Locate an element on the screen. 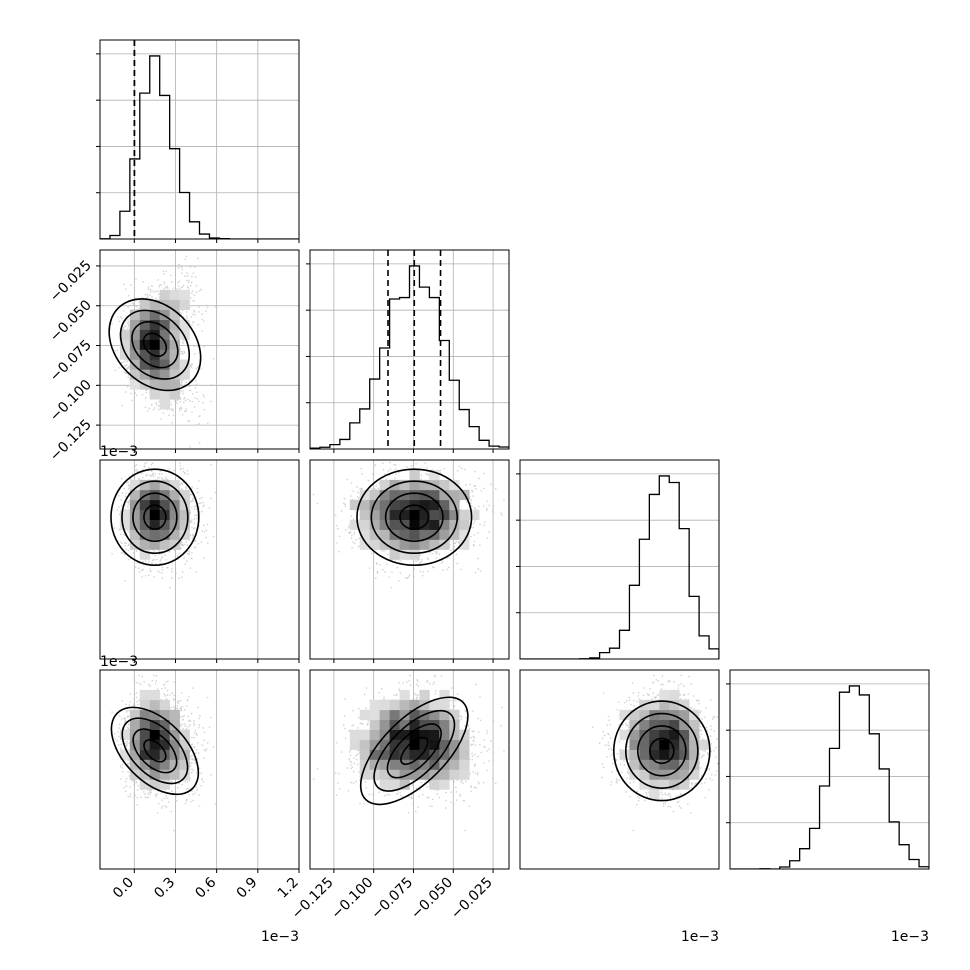  y-tick-label: −0.125 is located at coordinates (71, 441).